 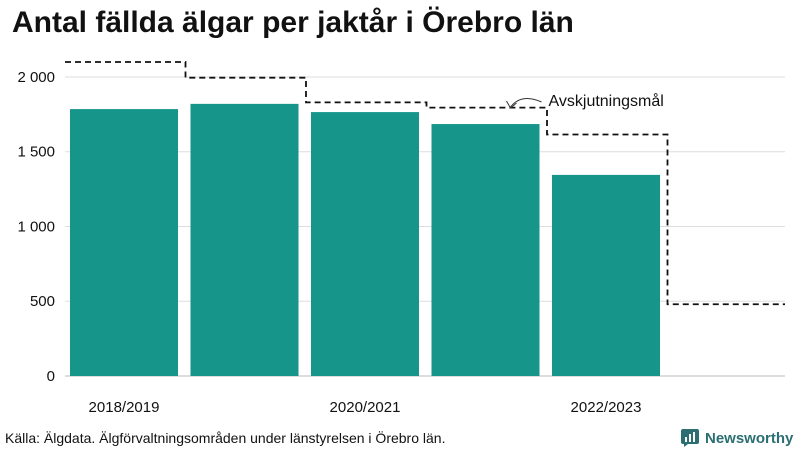 I want to click on x-tick-label: 2022/2023, so click(x=606, y=407).